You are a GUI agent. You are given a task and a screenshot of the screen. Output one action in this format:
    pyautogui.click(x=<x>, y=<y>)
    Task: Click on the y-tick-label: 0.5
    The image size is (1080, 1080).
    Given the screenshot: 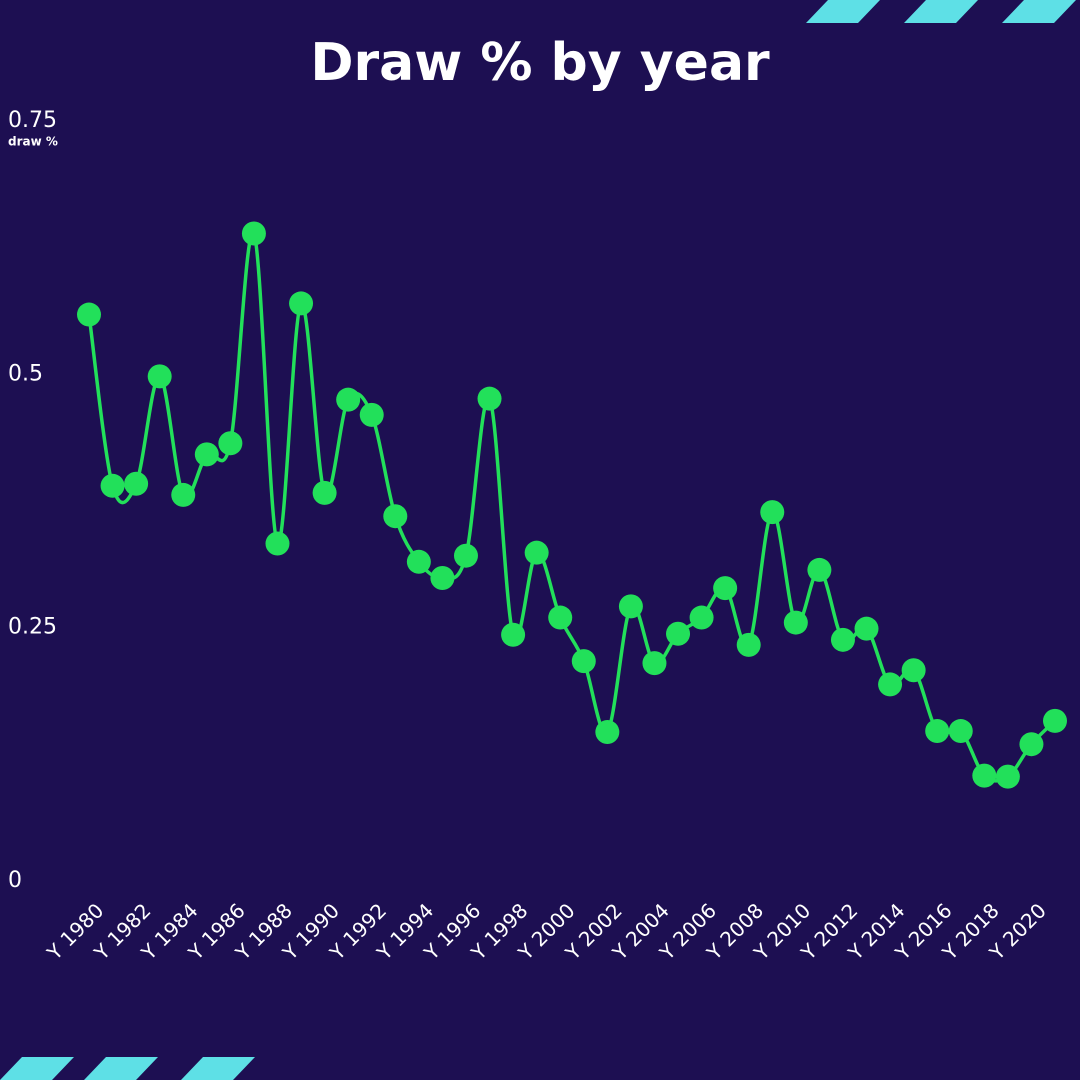 What is the action you would take?
    pyautogui.click(x=25, y=373)
    